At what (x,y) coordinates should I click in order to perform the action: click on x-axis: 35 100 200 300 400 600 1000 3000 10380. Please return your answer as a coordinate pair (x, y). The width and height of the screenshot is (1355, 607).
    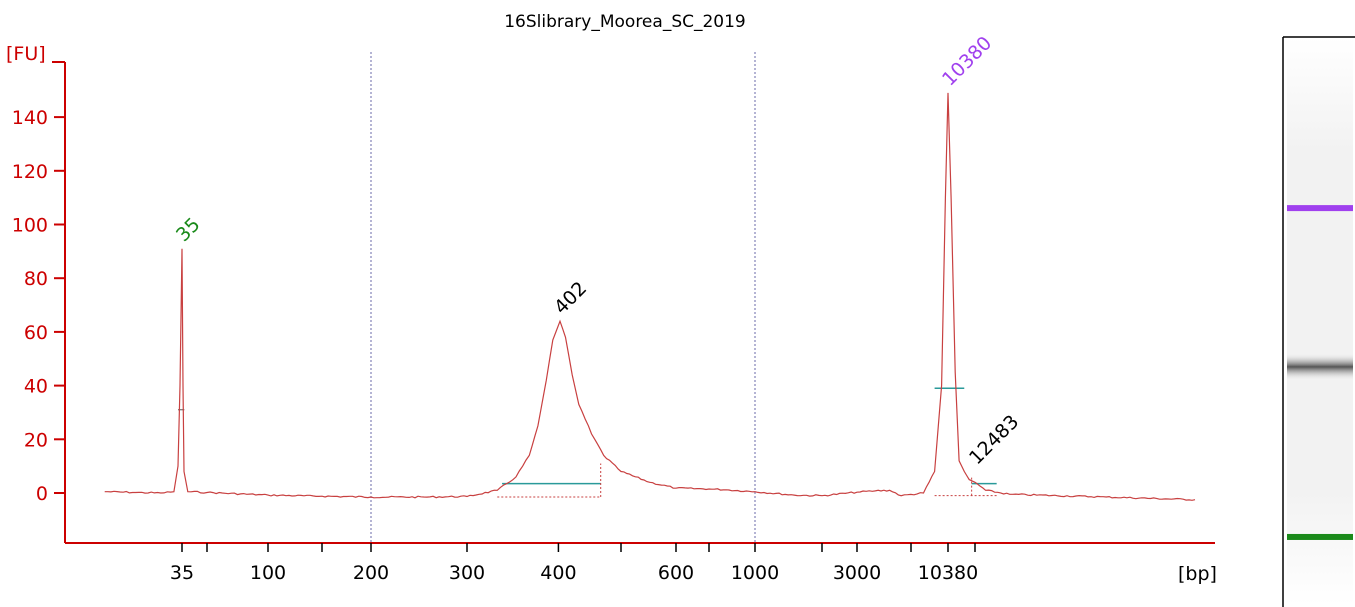
    Looking at the image, I should click on (640, 563).